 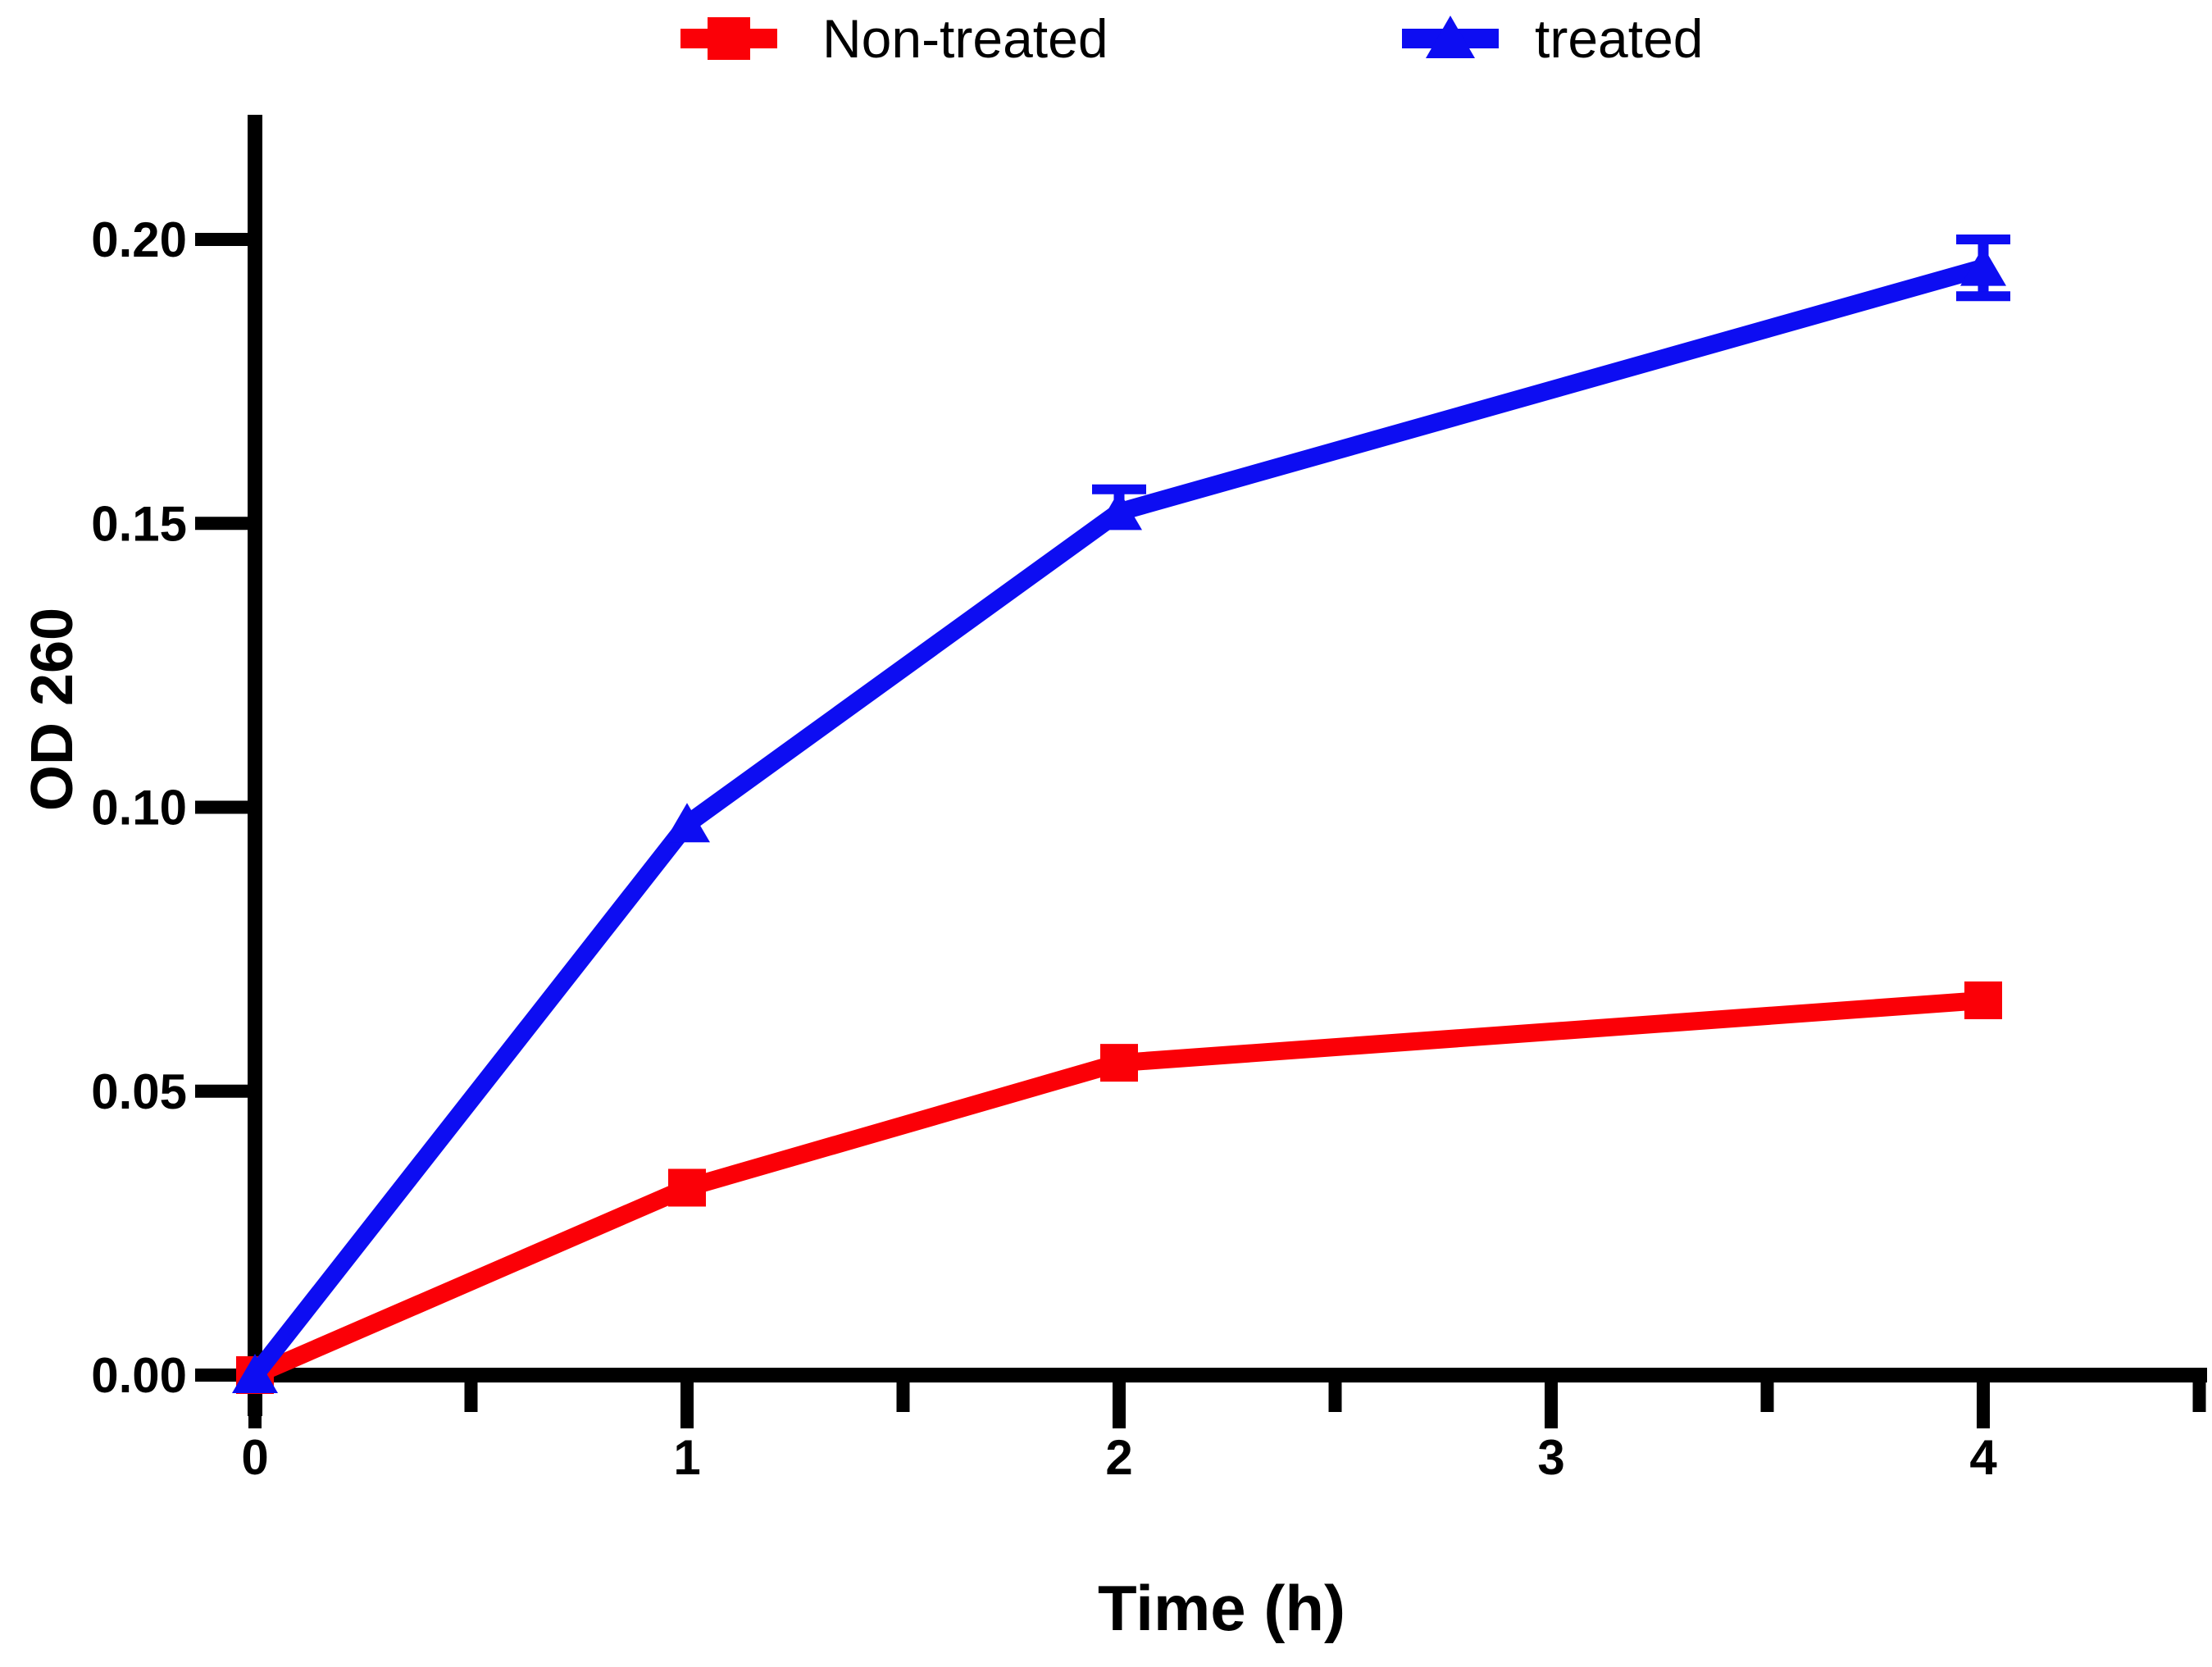 I want to click on x-axis-title: Time (h), so click(x=1221, y=1608).